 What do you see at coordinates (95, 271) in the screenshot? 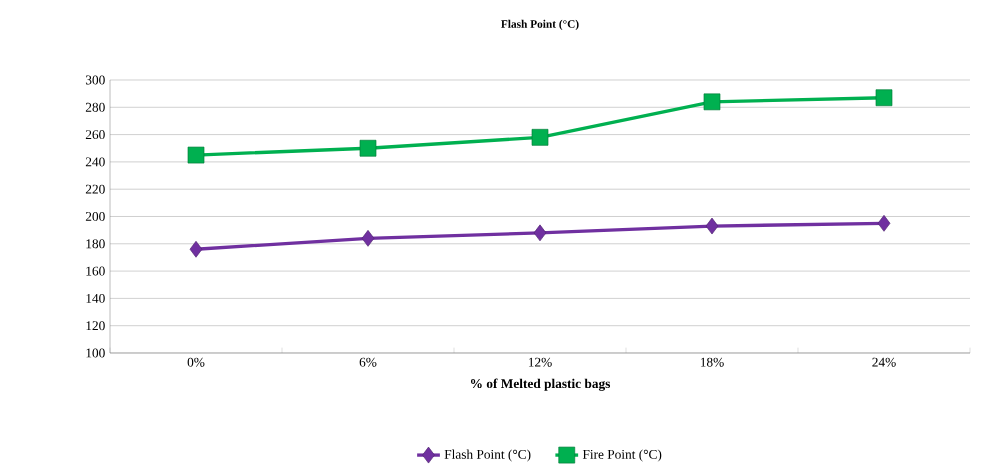
I see `y-tick-label: 160` at bounding box center [95, 271].